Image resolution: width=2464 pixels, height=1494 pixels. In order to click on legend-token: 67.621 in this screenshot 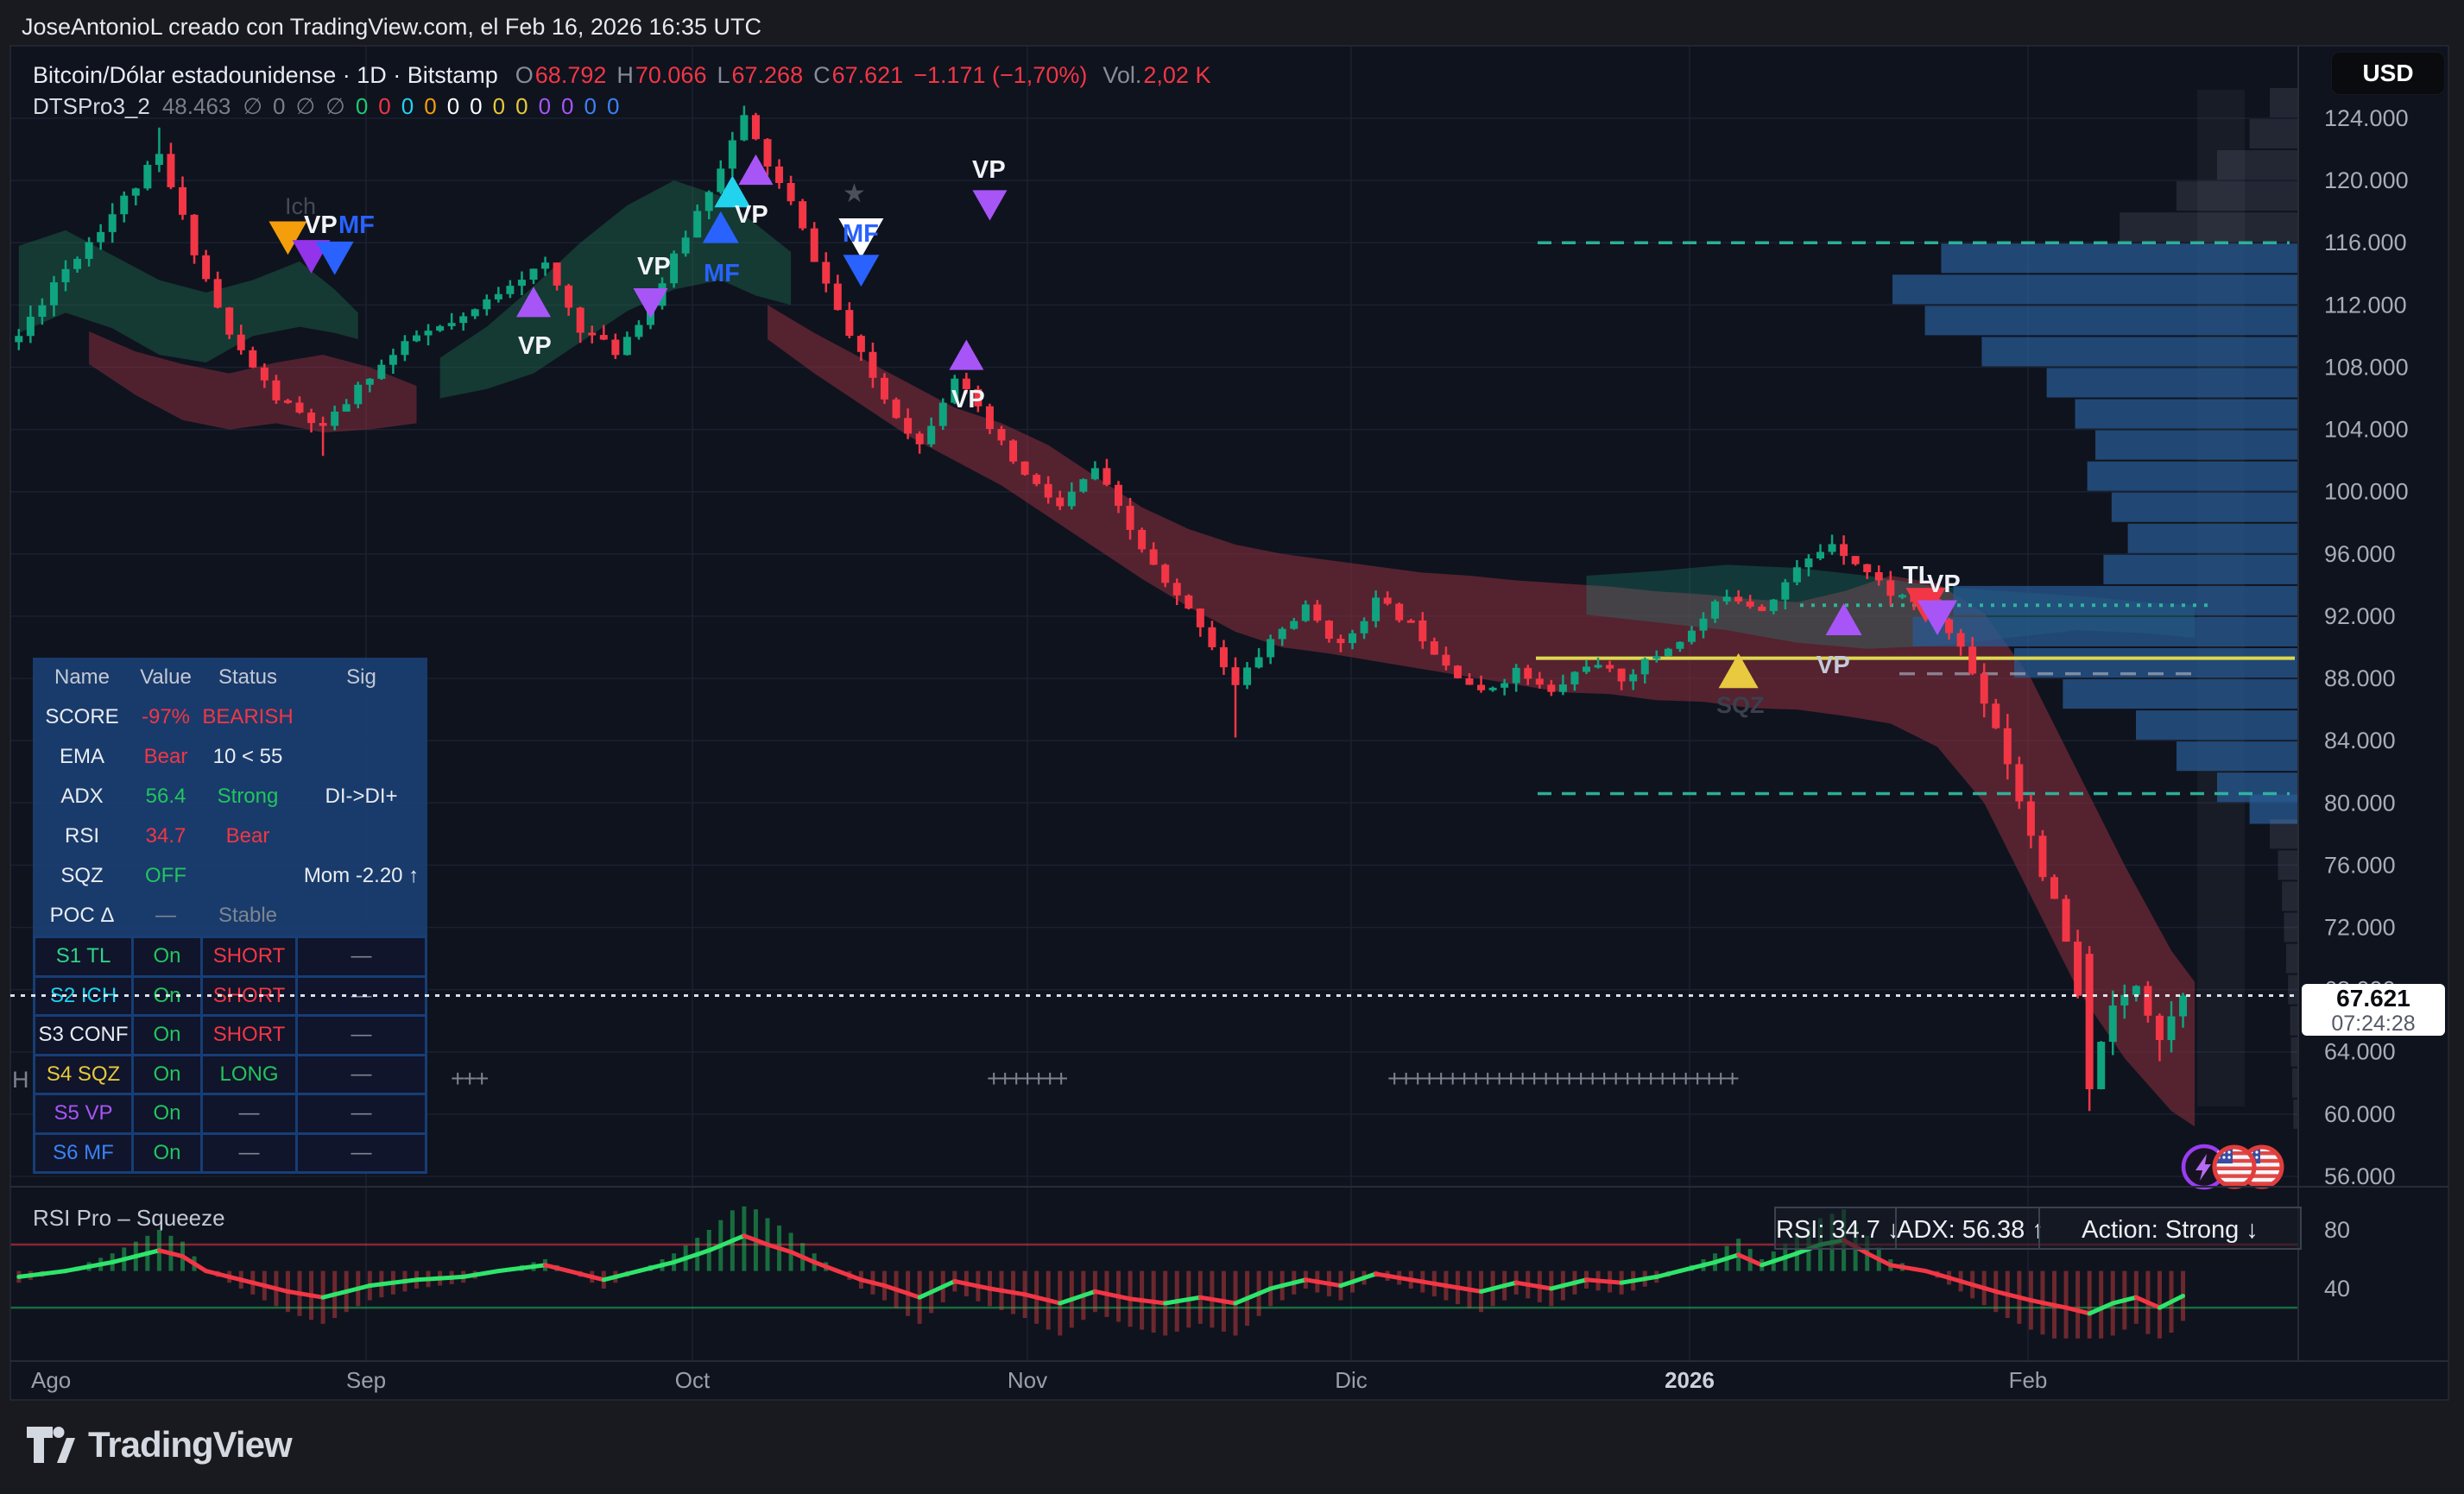, I will do `click(867, 75)`.